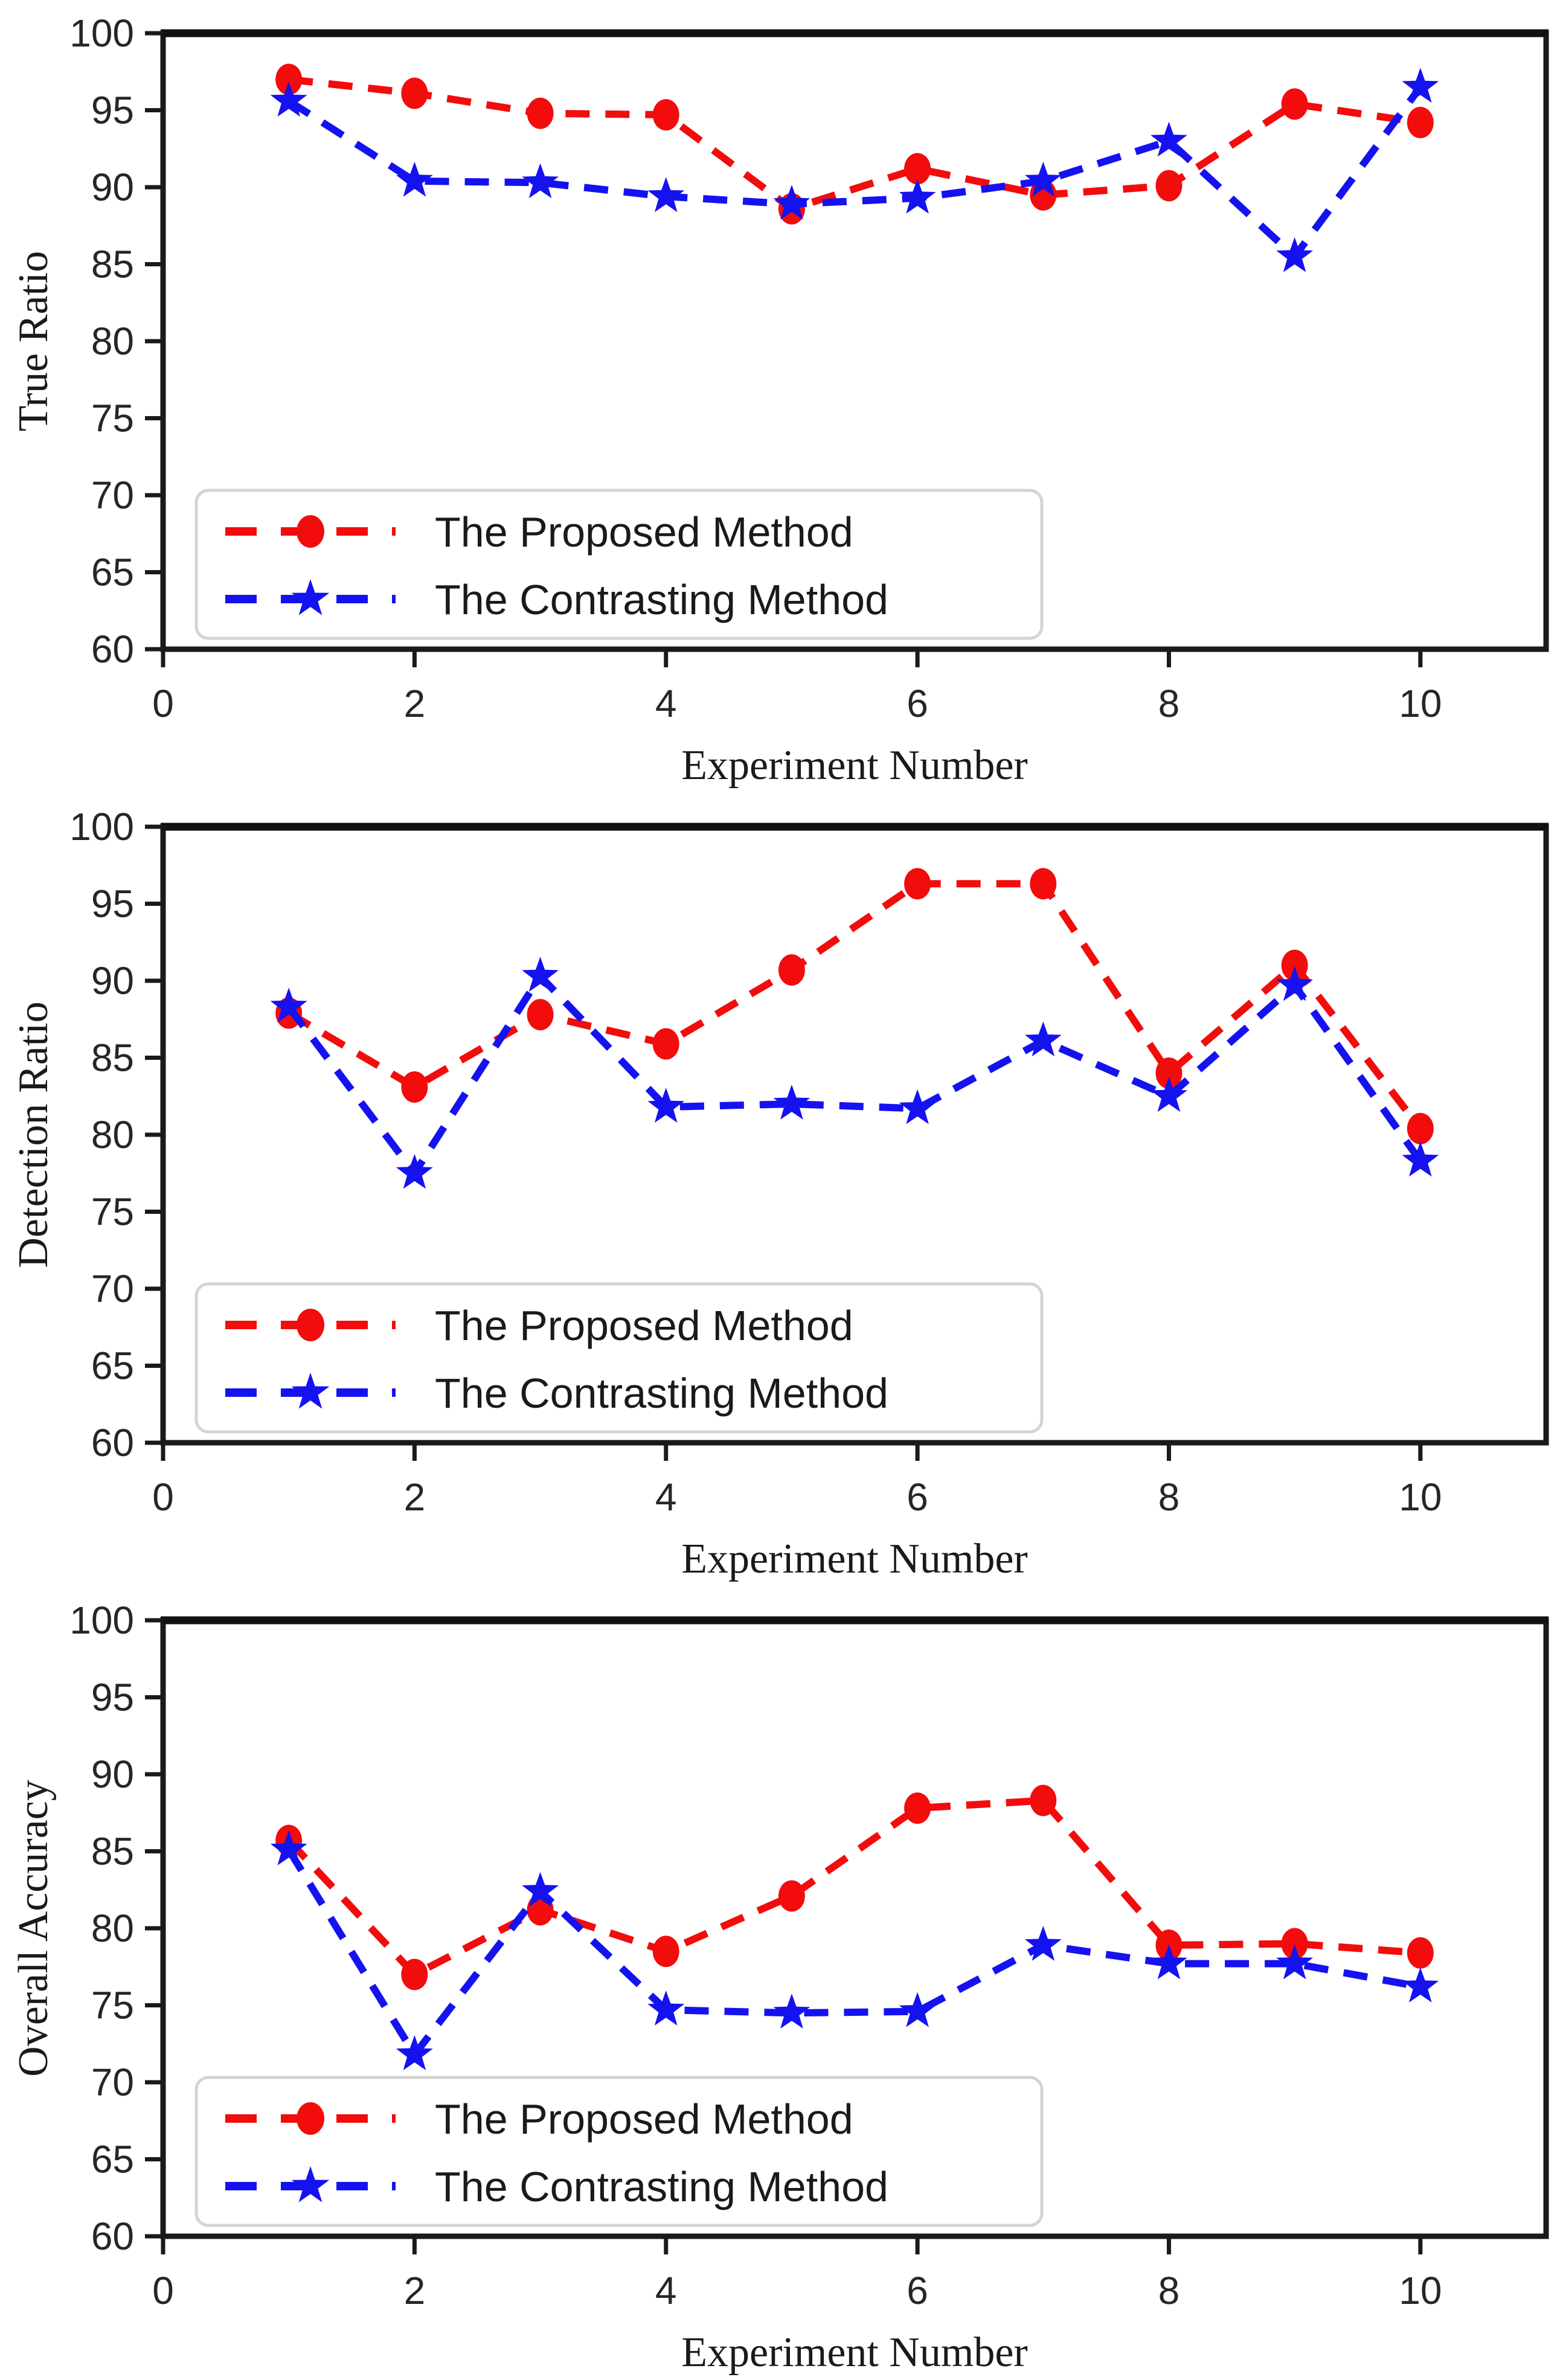 The image size is (1560, 2380). I want to click on legend-box, so click(619, 1358).